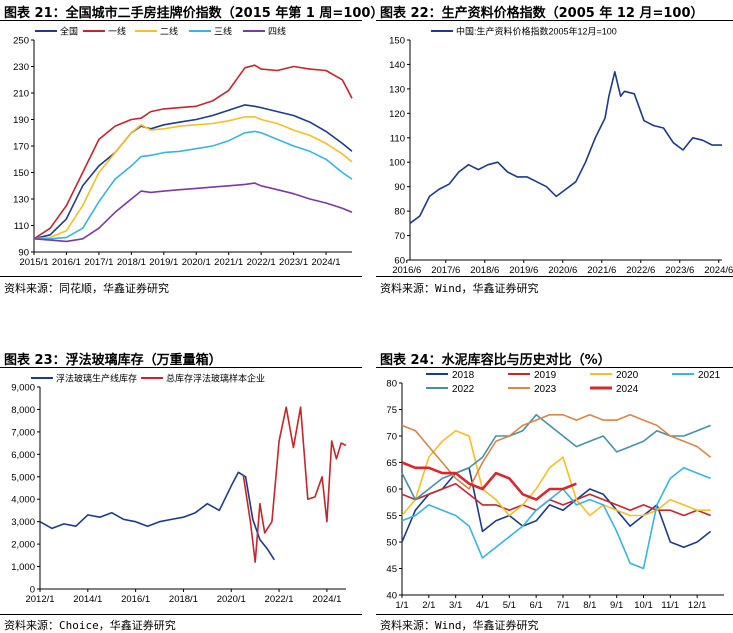 This screenshot has width=733, height=633. Describe the element at coordinates (98, 262) in the screenshot. I see `x-tick-label: 2017/1` at that location.